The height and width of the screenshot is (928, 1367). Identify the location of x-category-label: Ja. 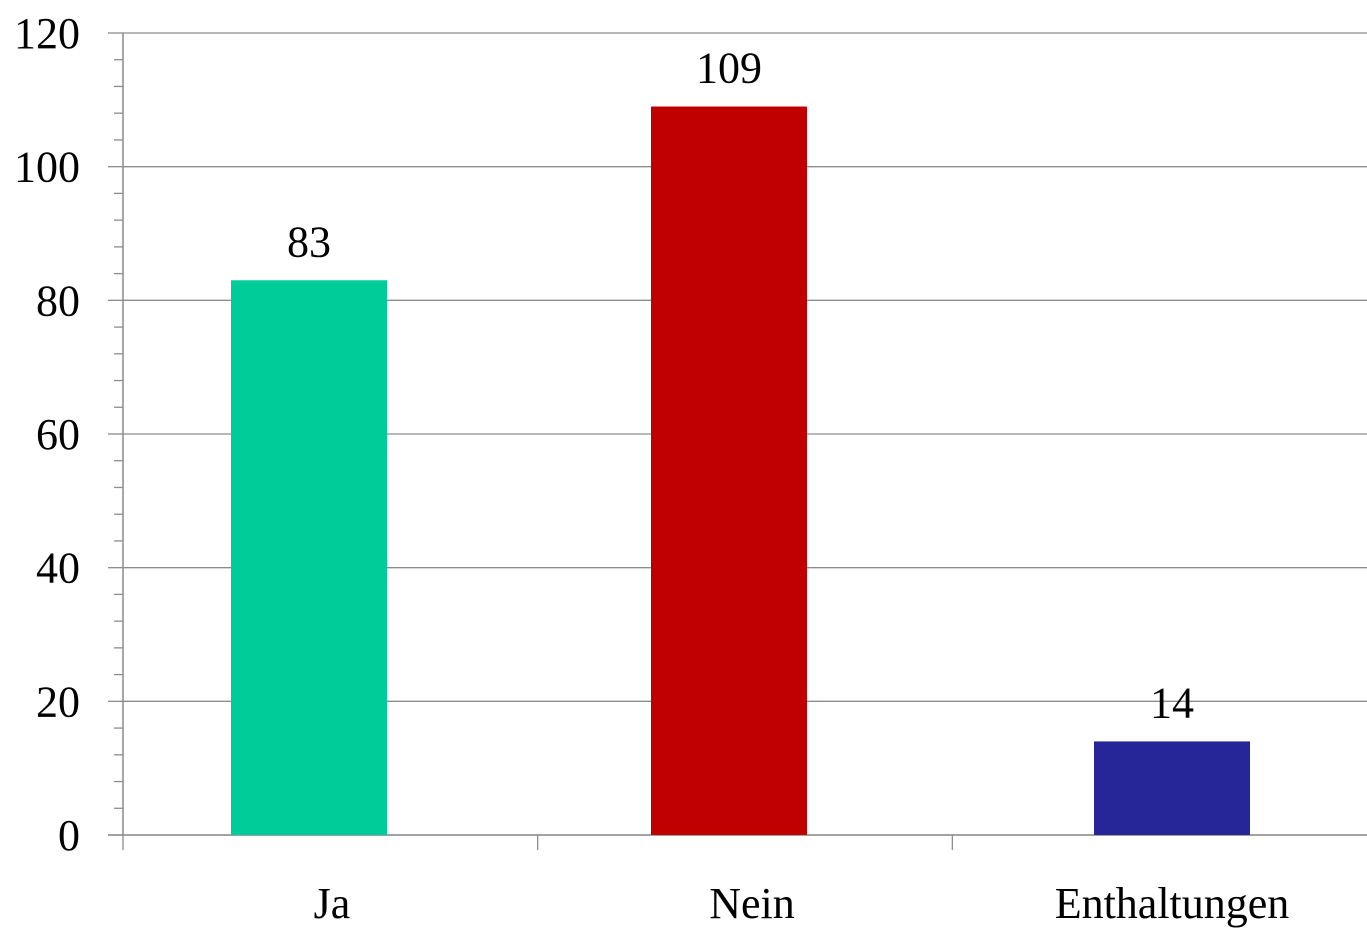
(332, 903).